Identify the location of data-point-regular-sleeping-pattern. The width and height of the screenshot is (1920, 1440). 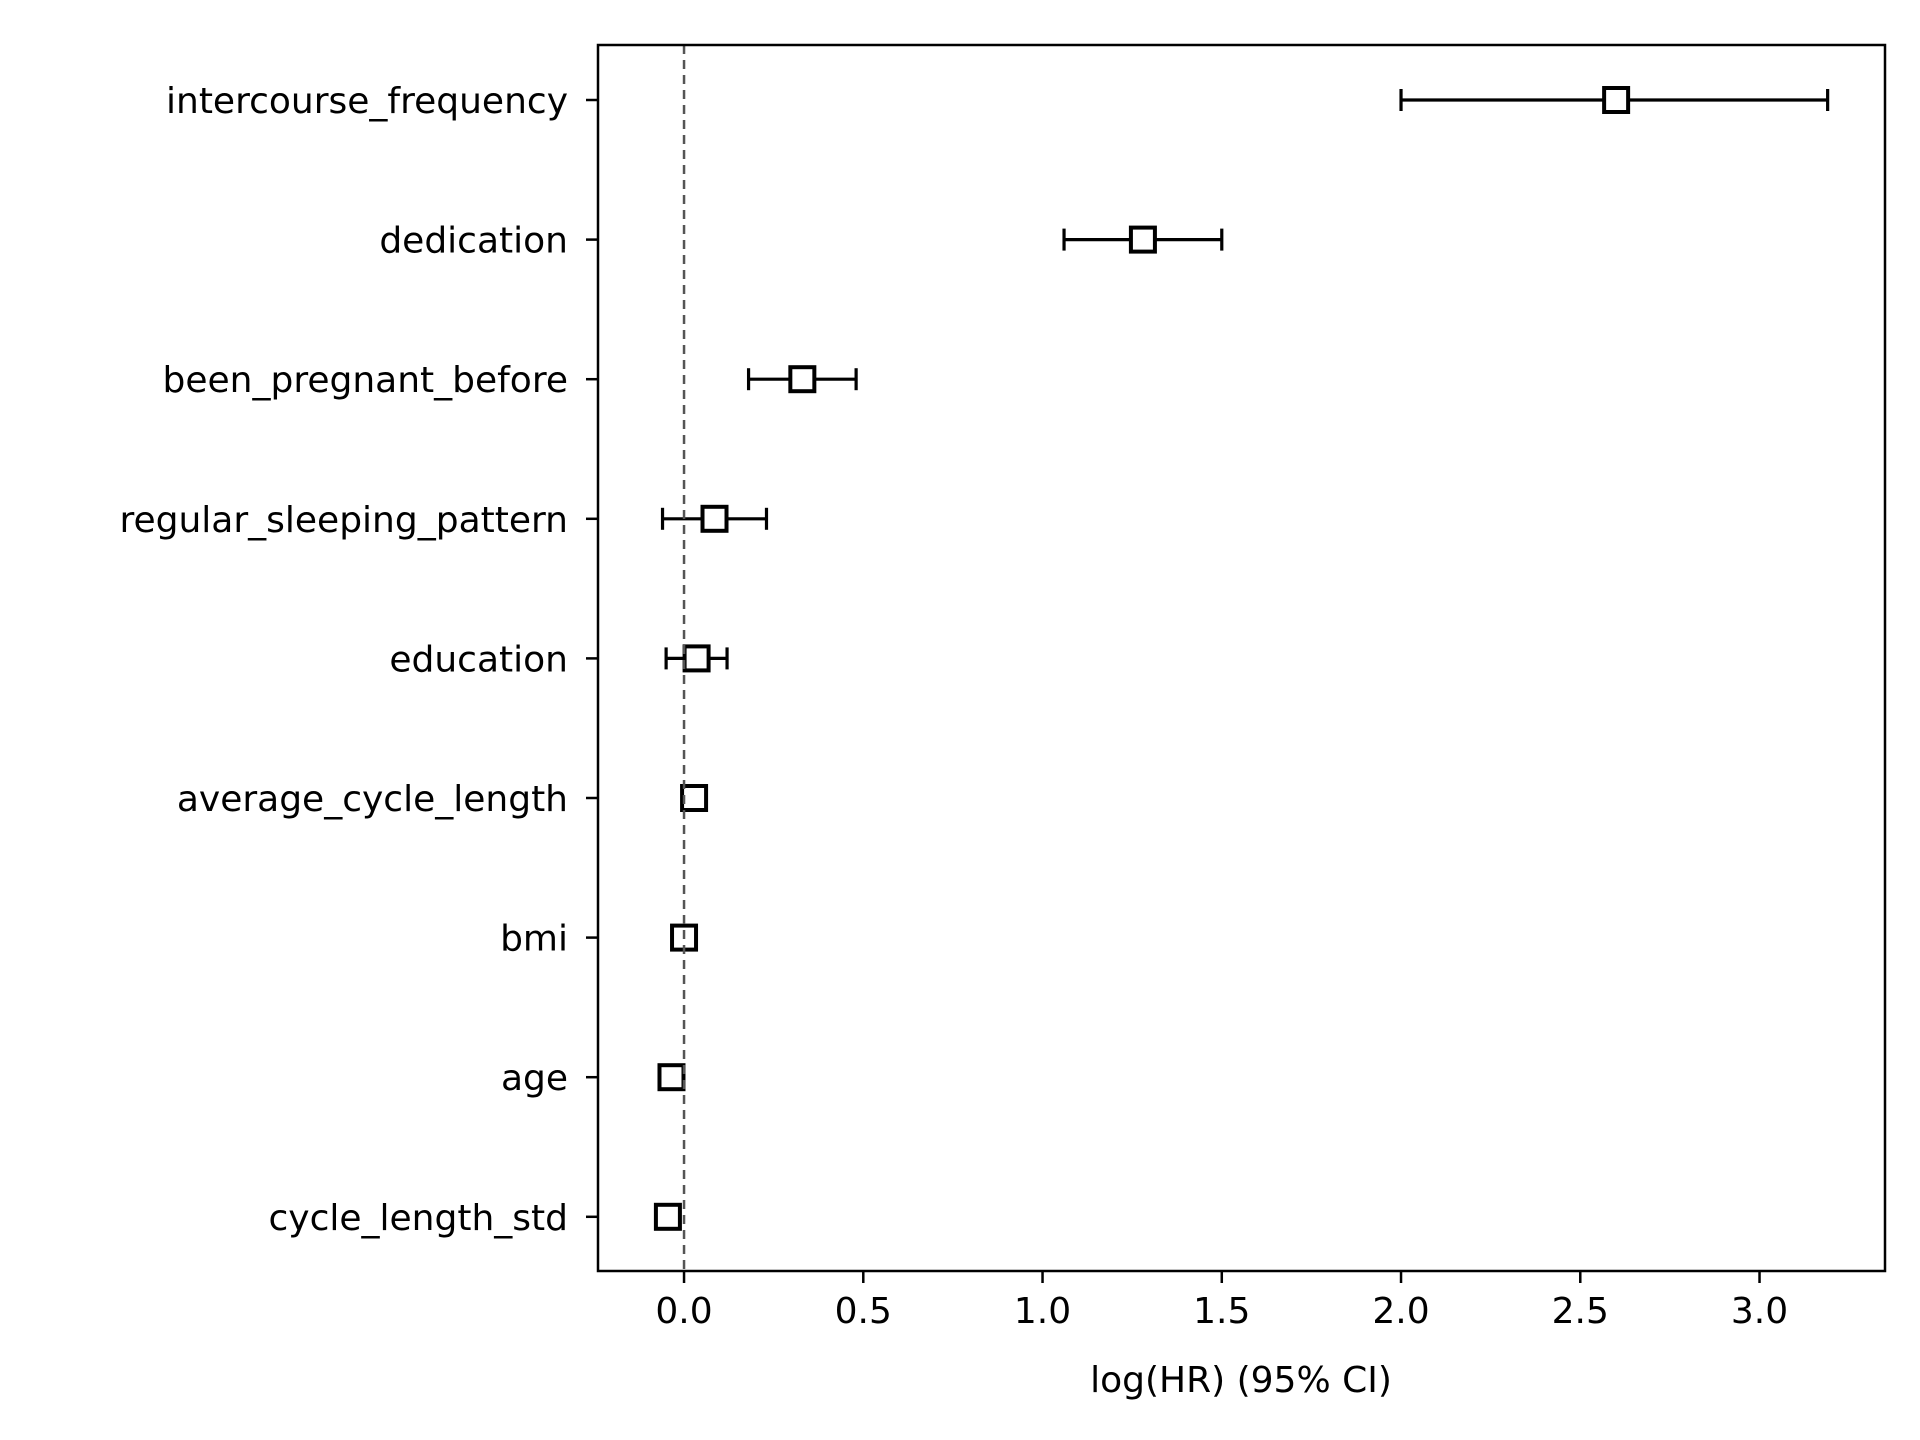
(714, 518).